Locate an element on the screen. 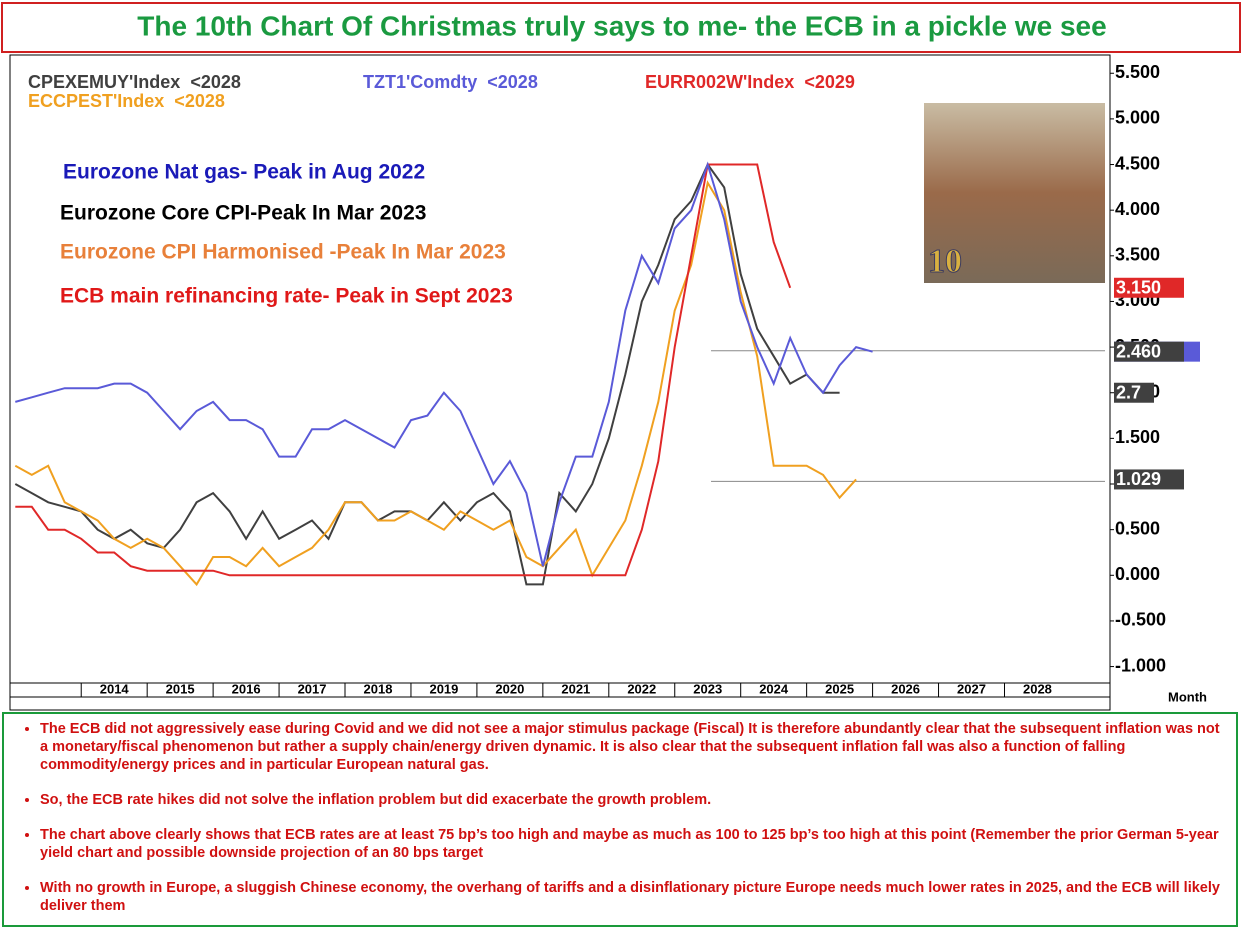 Image resolution: width=1244 pixels, height=931 pixels. legend-entry: TZT1'Comdty <2028 is located at coordinates (450, 82).